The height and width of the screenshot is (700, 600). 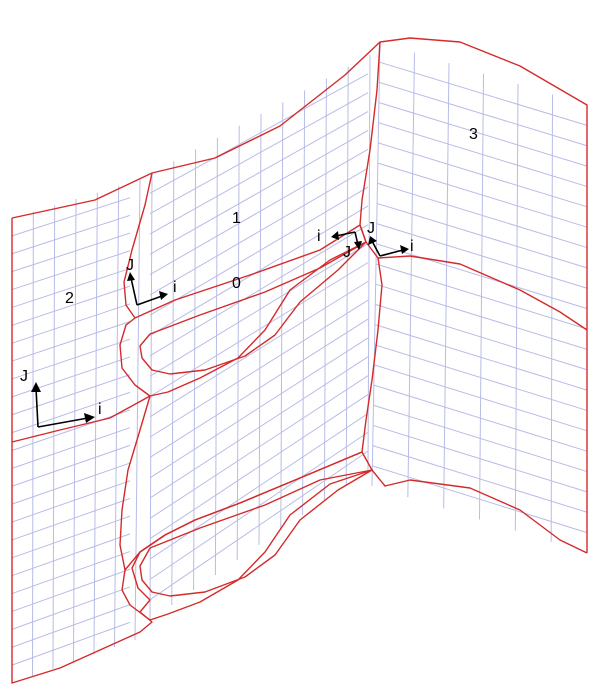 What do you see at coordinates (358, 245) in the screenshot?
I see `block-1-j-arrowhead` at bounding box center [358, 245].